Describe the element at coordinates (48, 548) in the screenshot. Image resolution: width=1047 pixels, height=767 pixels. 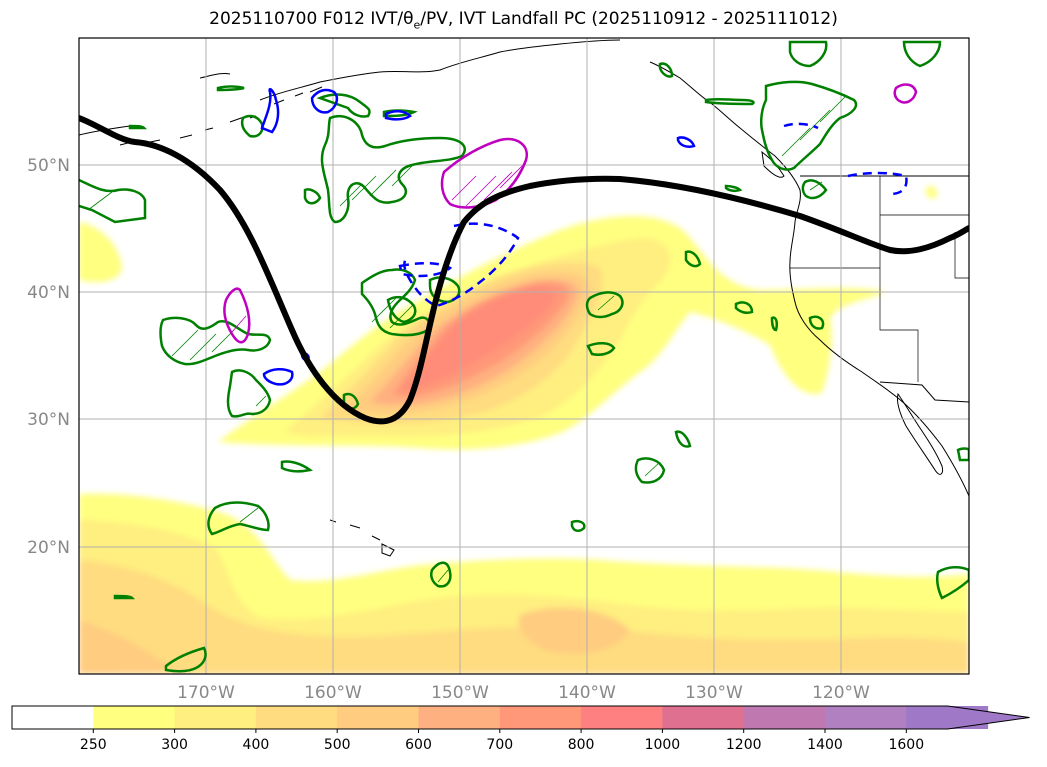
I see `lat-label-20n: 20°N` at that location.